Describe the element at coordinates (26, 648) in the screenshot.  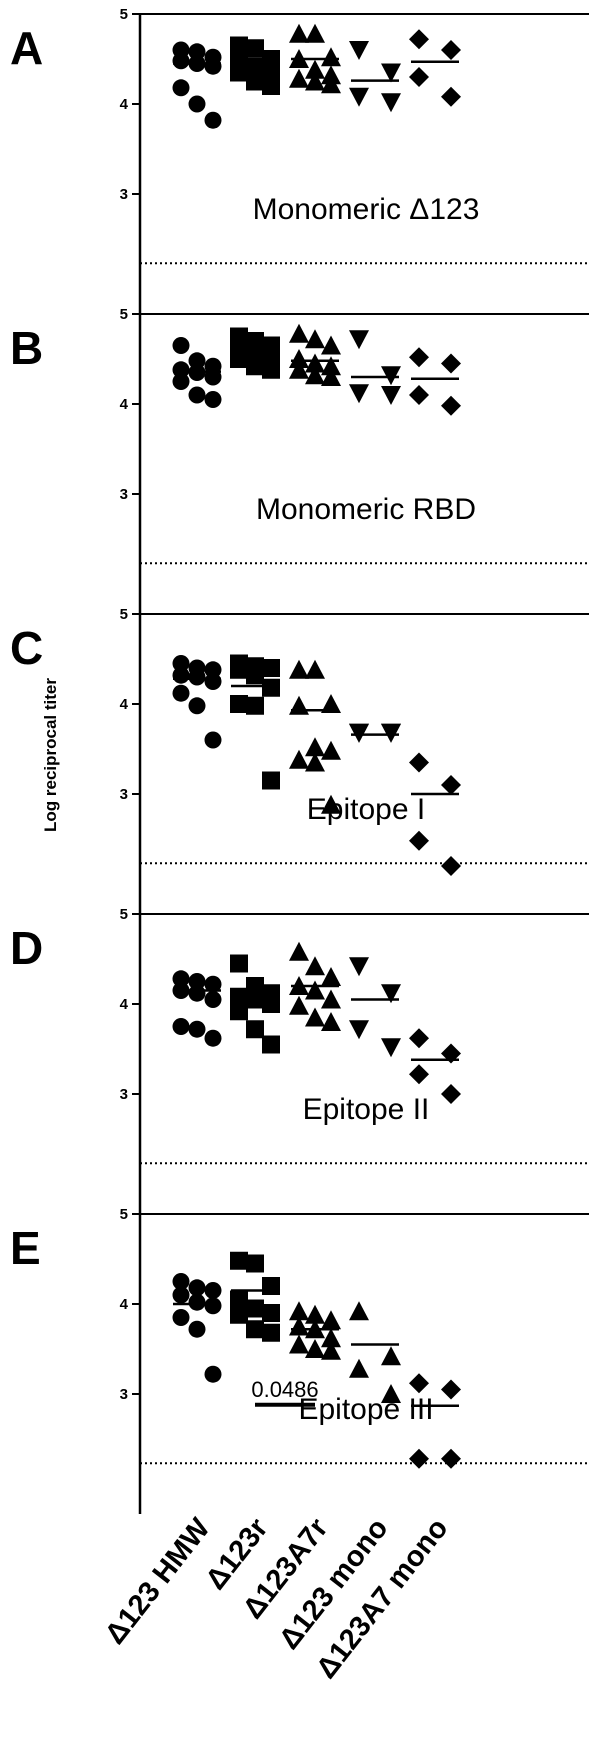
I see `panel-letter: C` at that location.